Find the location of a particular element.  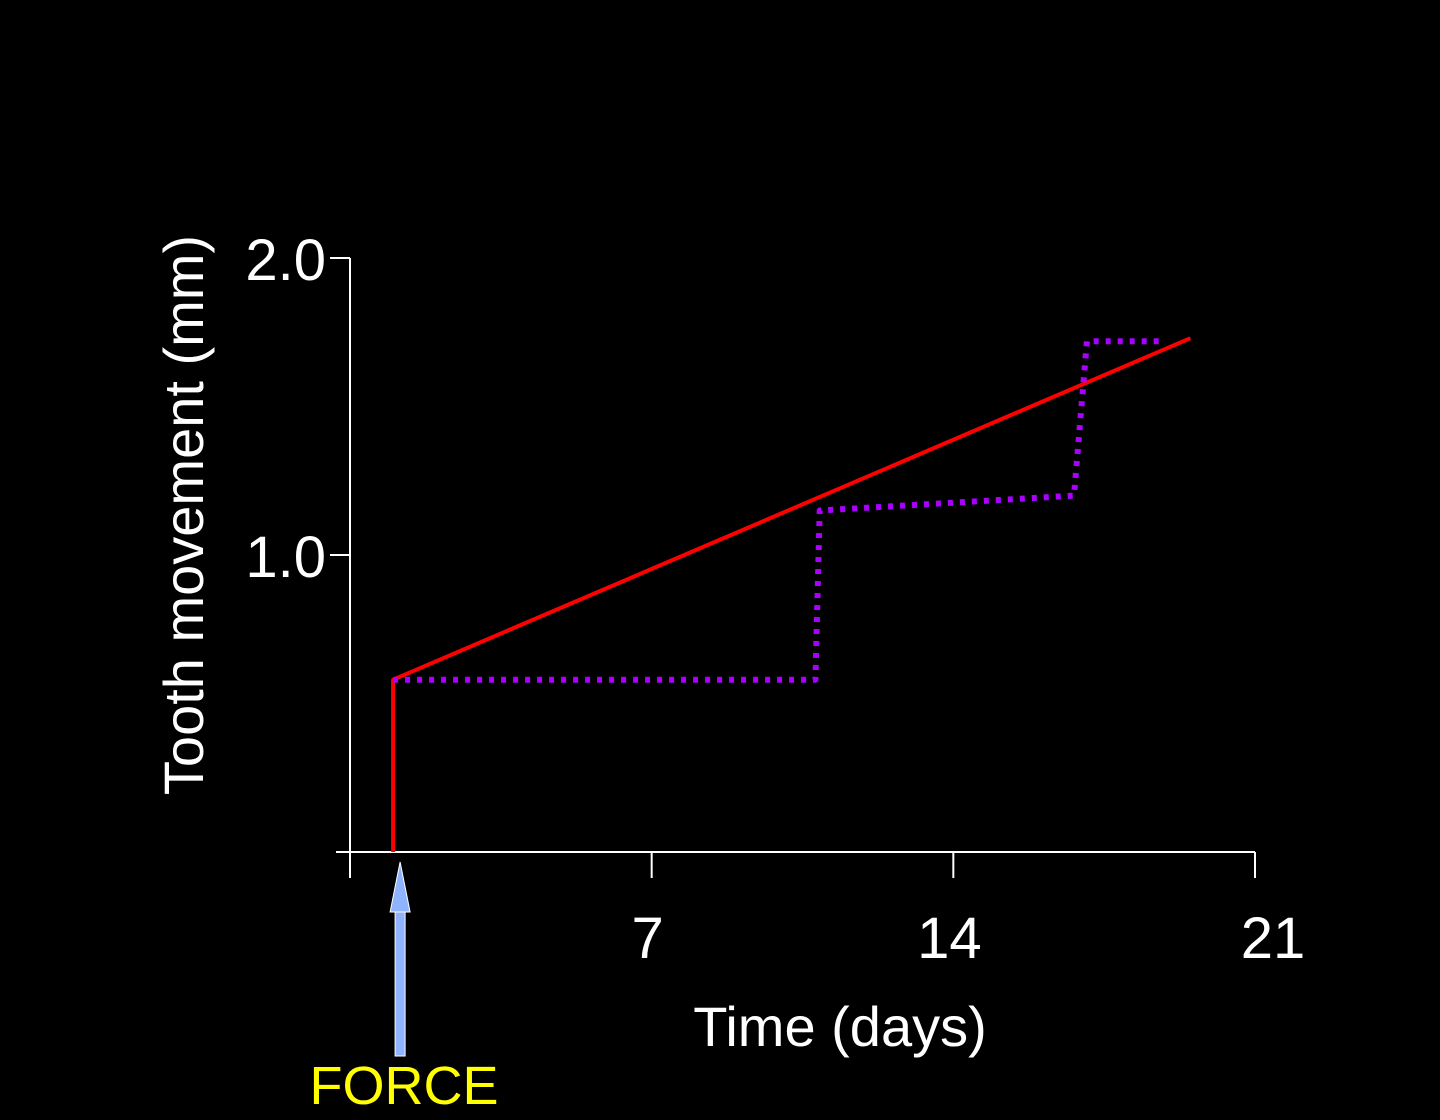

force-arrow-icon is located at coordinates (400, 959).